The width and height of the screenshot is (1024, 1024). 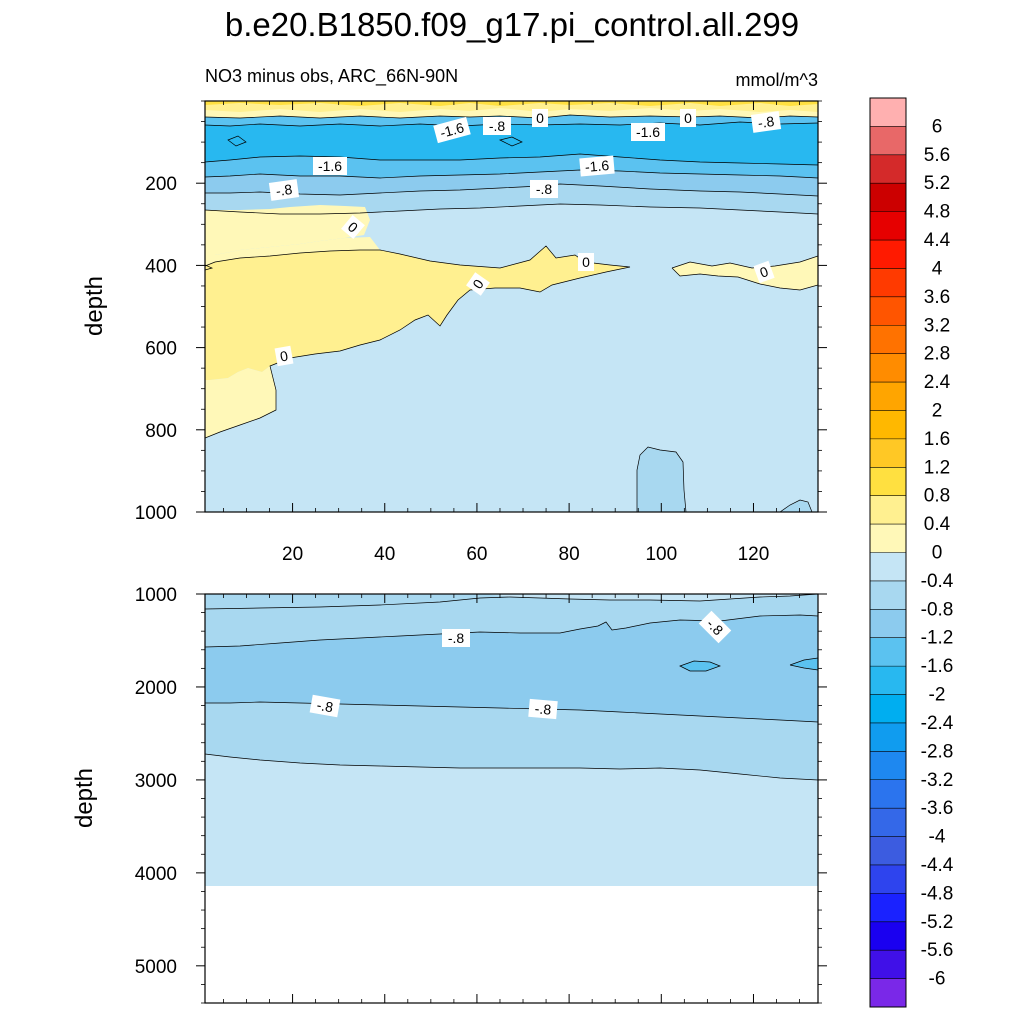 What do you see at coordinates (937, 155) in the screenshot?
I see `colorbar-label: 5.6` at bounding box center [937, 155].